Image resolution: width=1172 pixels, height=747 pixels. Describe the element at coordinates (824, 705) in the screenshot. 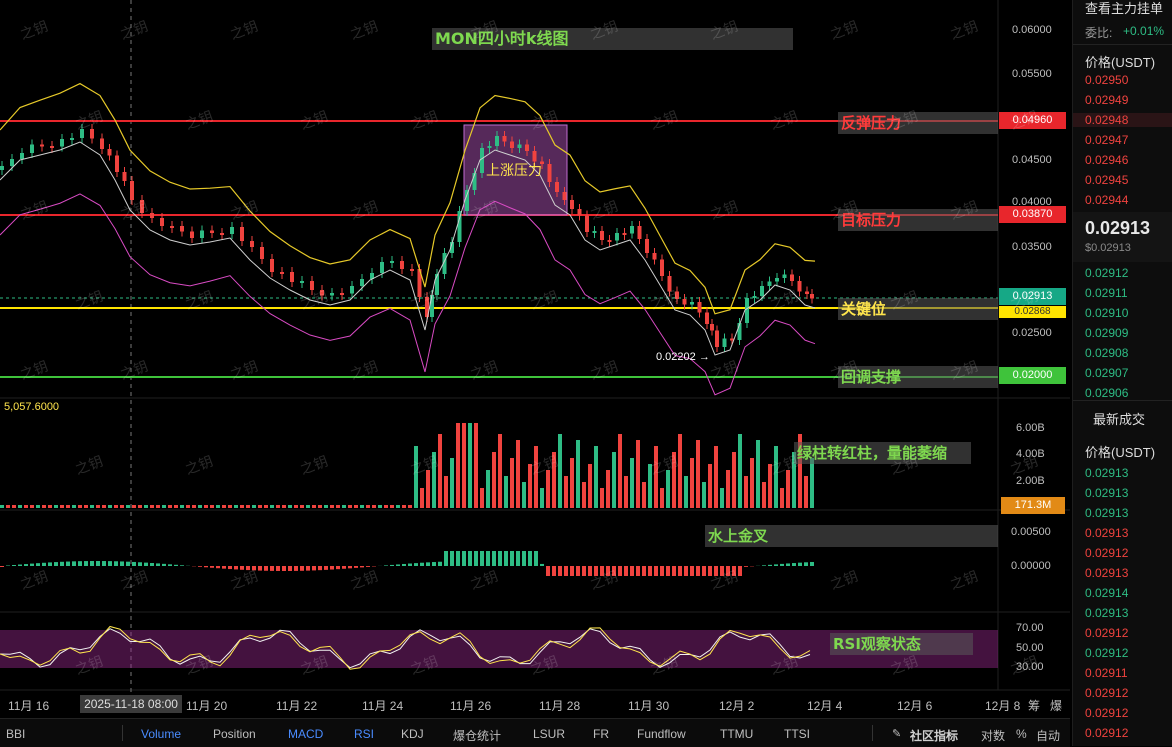

I see `x-axis-label: 12月 4` at that location.